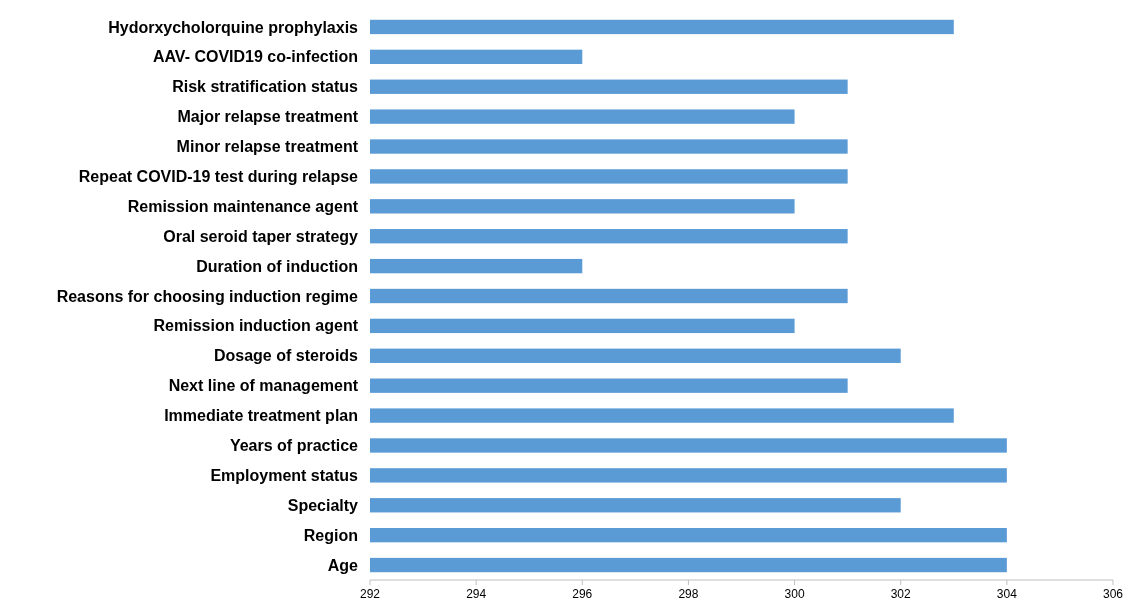  What do you see at coordinates (1113, 594) in the screenshot?
I see `x-tick-label: 306` at bounding box center [1113, 594].